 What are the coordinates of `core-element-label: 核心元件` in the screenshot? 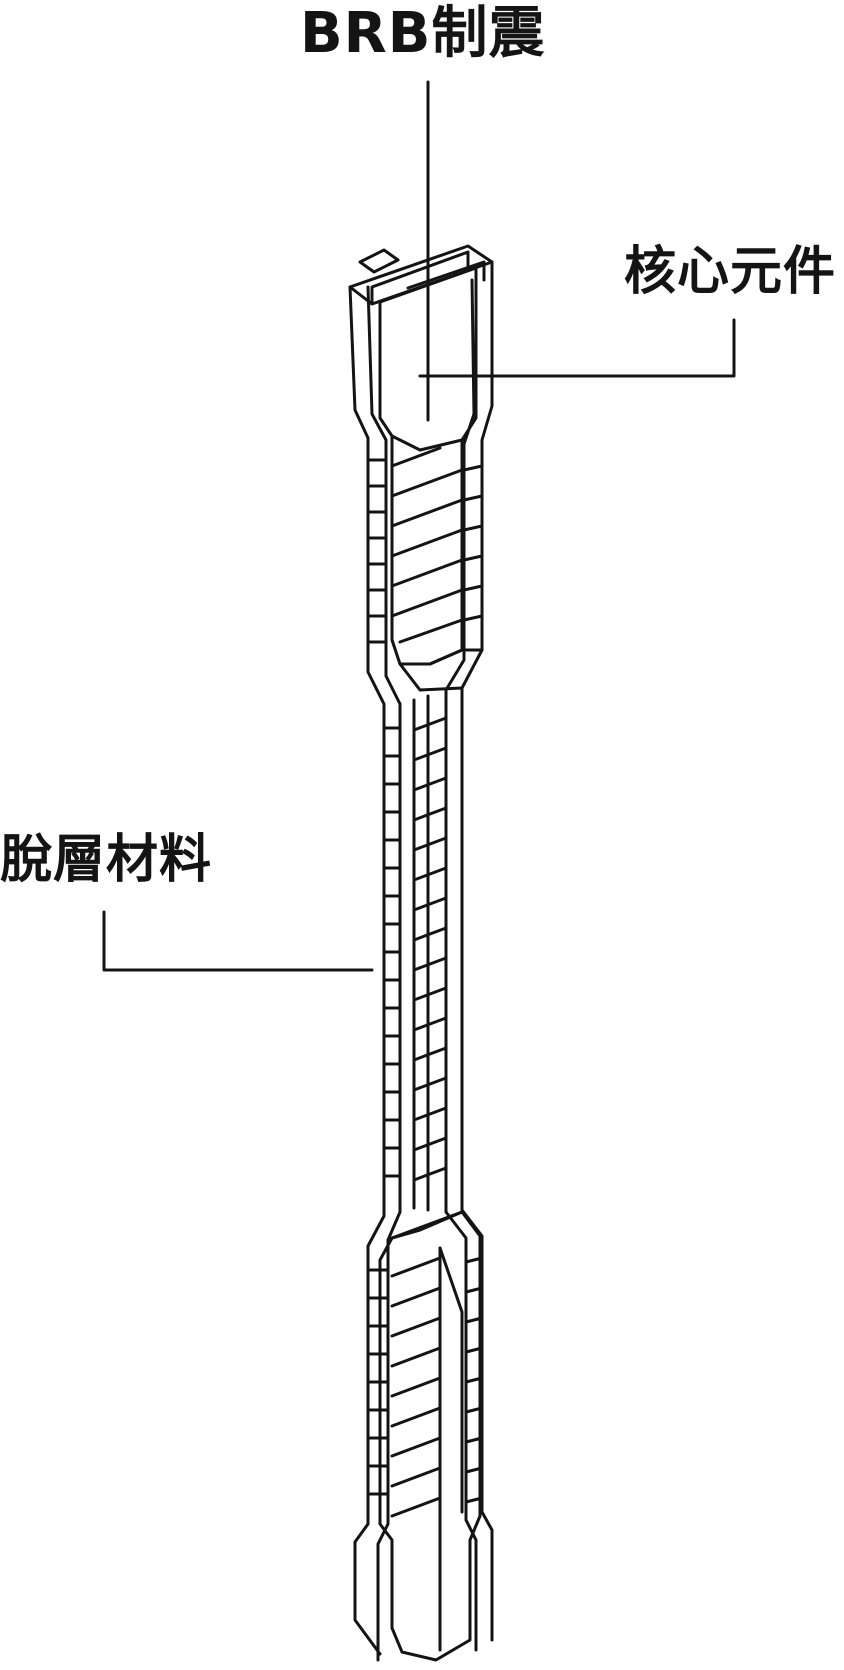 It's located at (730, 272).